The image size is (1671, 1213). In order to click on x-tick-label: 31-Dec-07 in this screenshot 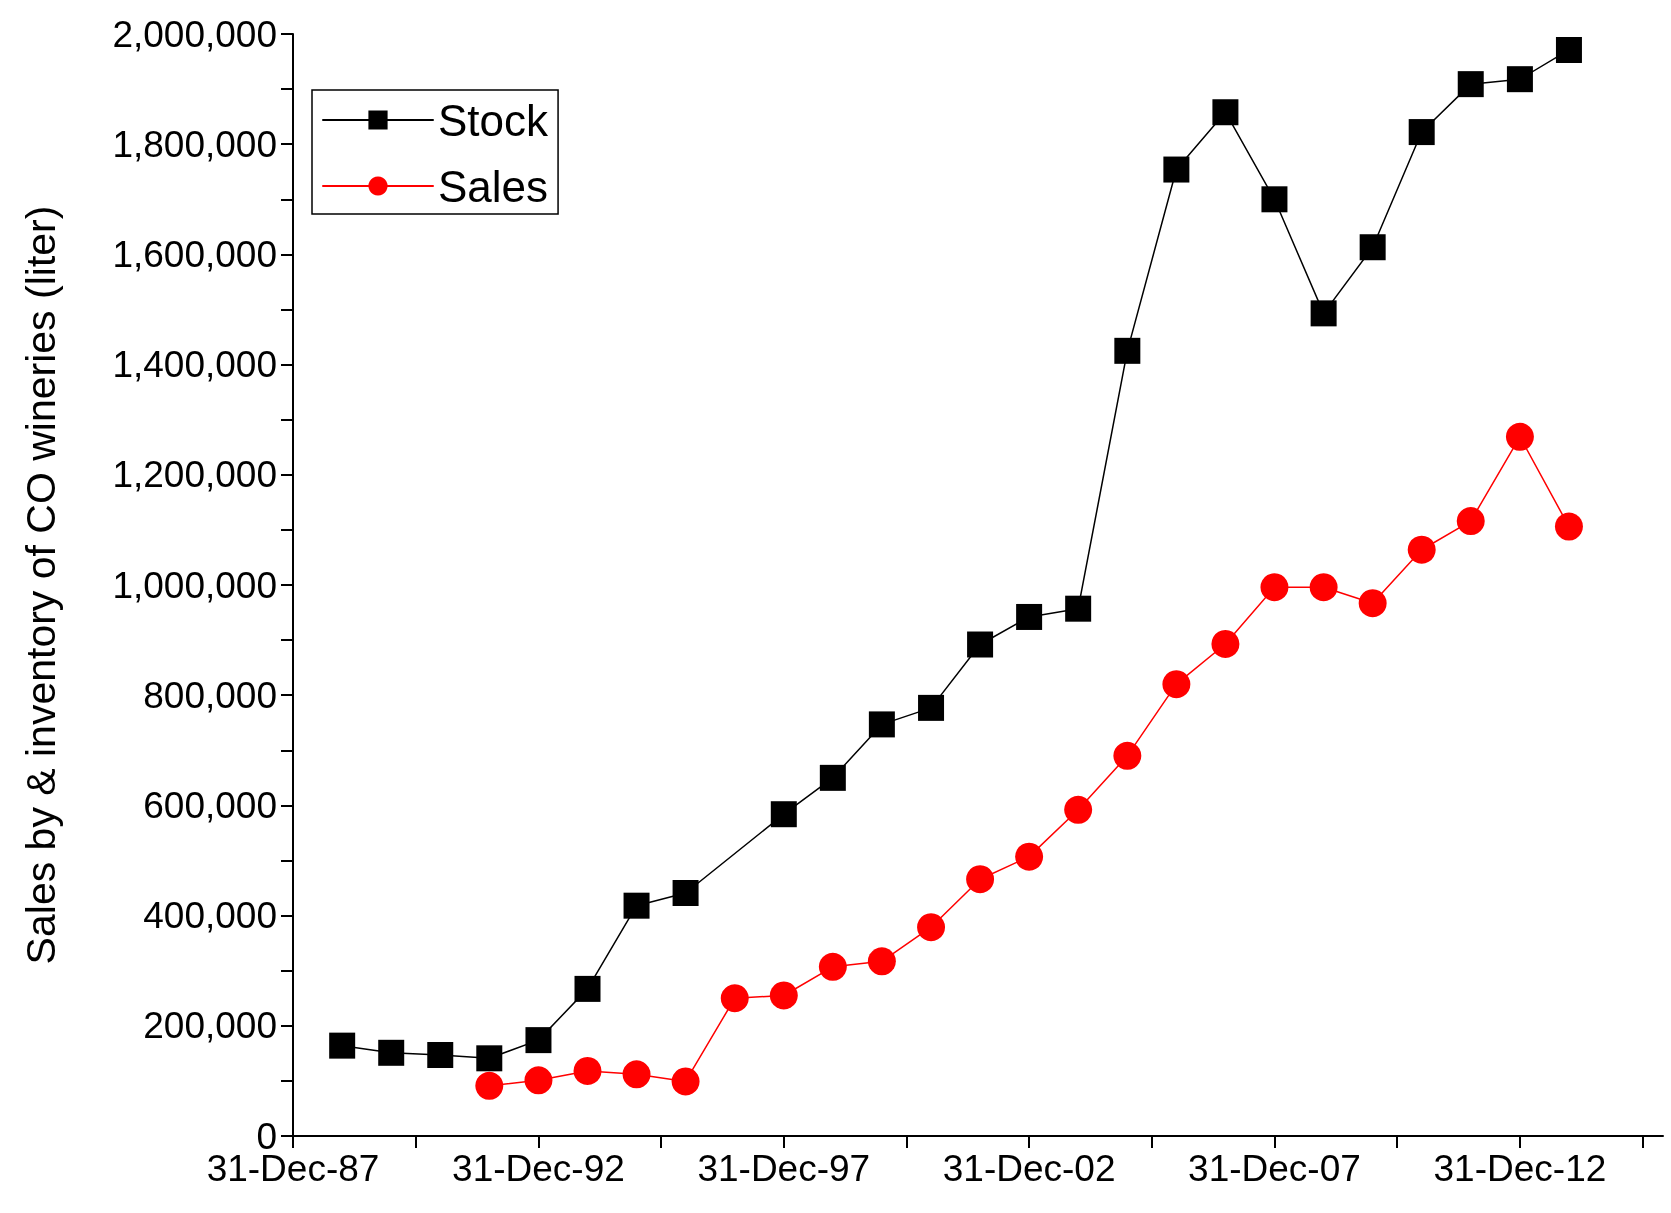, I will do `click(1274, 1168)`.